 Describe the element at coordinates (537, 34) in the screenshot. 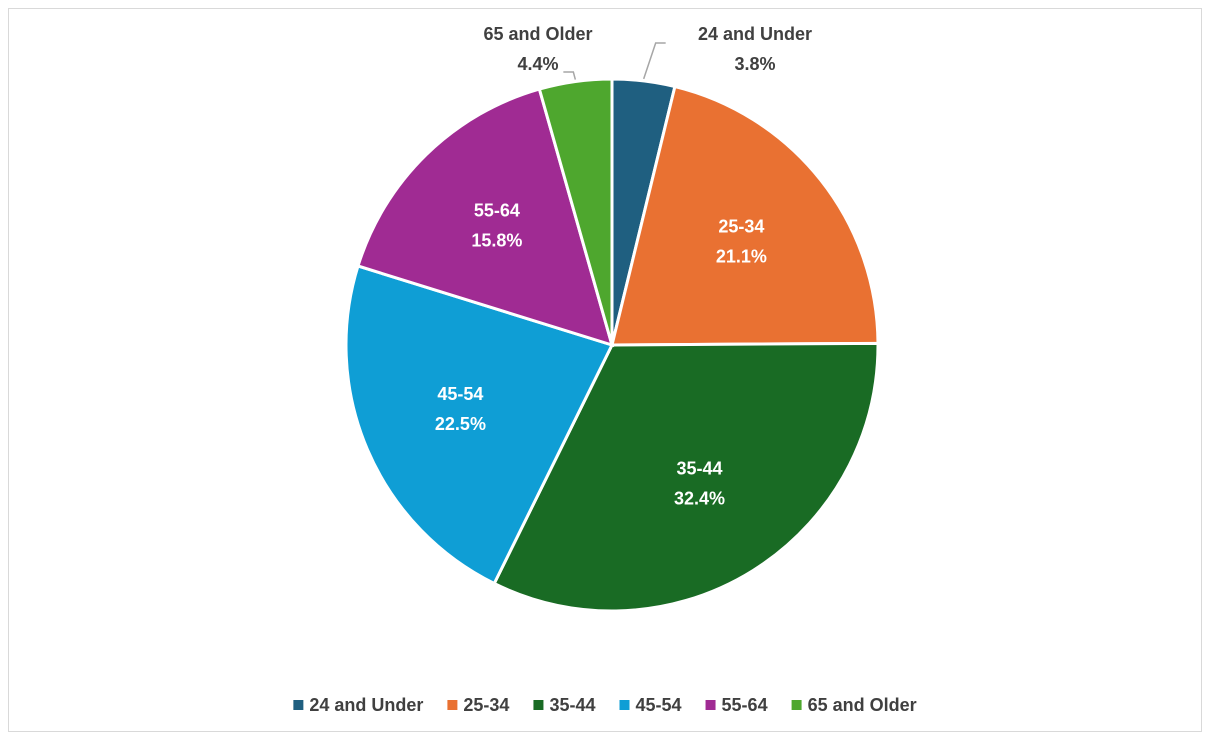

I see `slice-category-label: 65 and Older` at that location.